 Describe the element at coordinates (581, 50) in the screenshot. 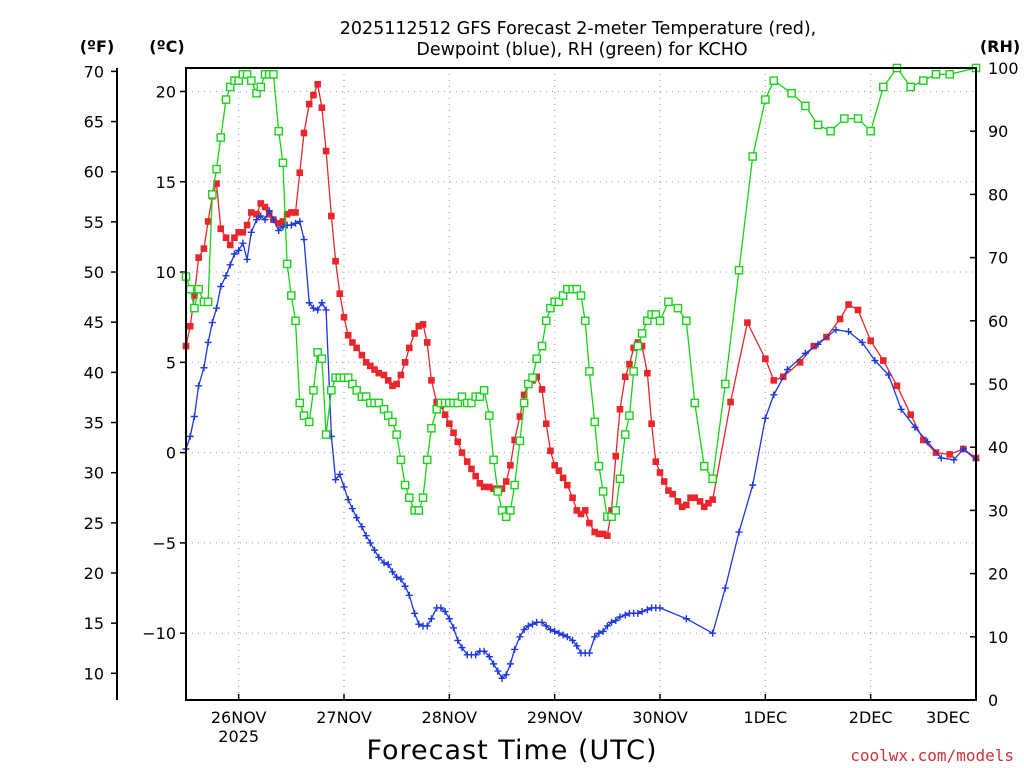

I see `chart-subtitle: Dewpoint (blue), RH (green) for KCHO` at that location.